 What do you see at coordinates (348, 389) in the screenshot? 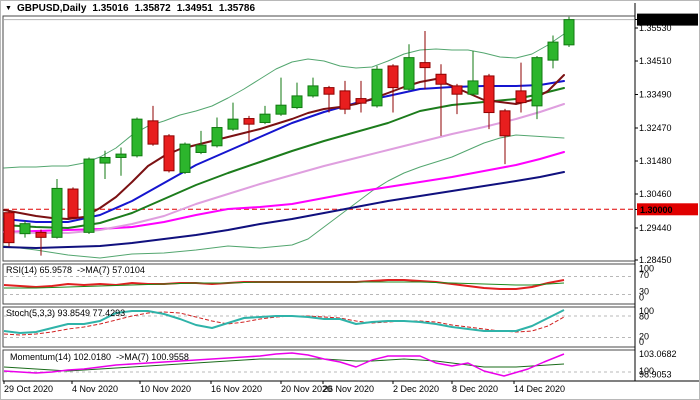
I see `time-axis-label: 26 Nov 2020` at bounding box center [348, 389].